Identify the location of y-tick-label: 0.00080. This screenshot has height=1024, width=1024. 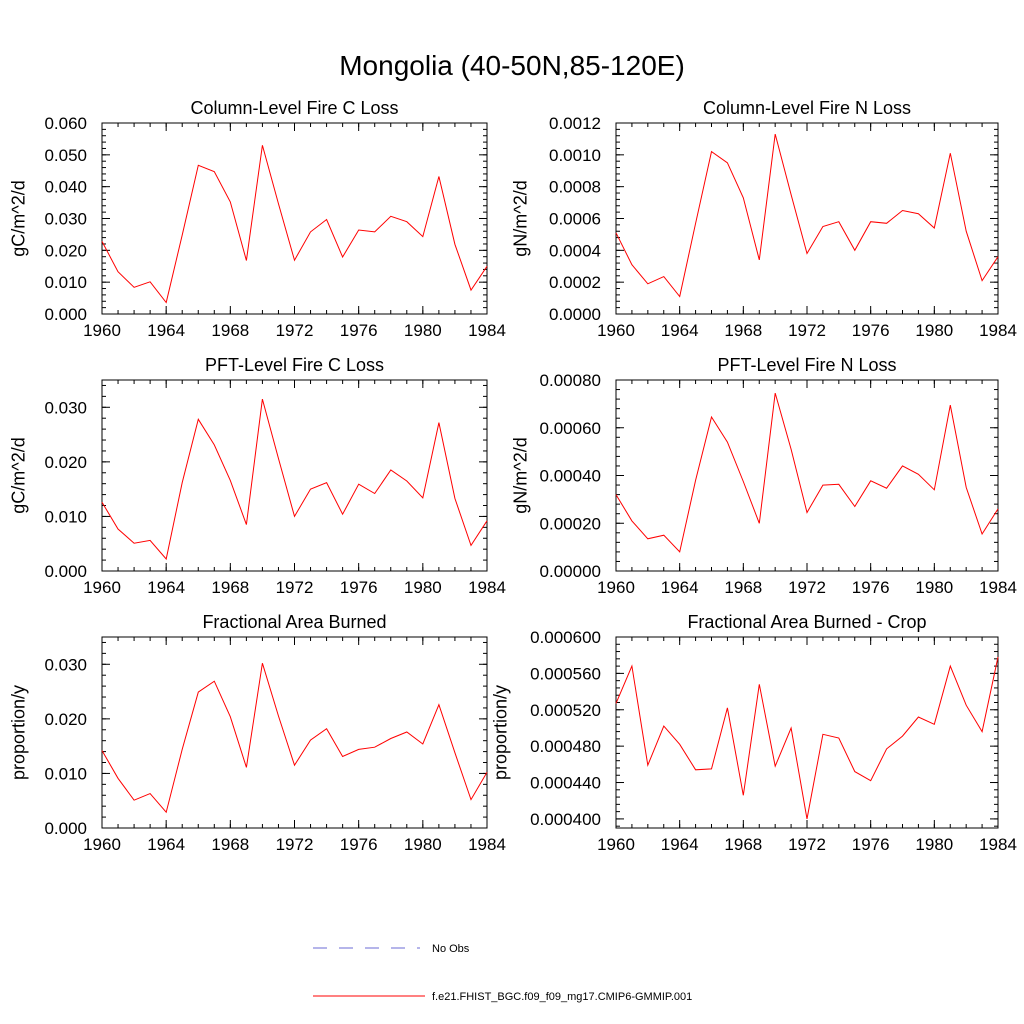
(570, 380).